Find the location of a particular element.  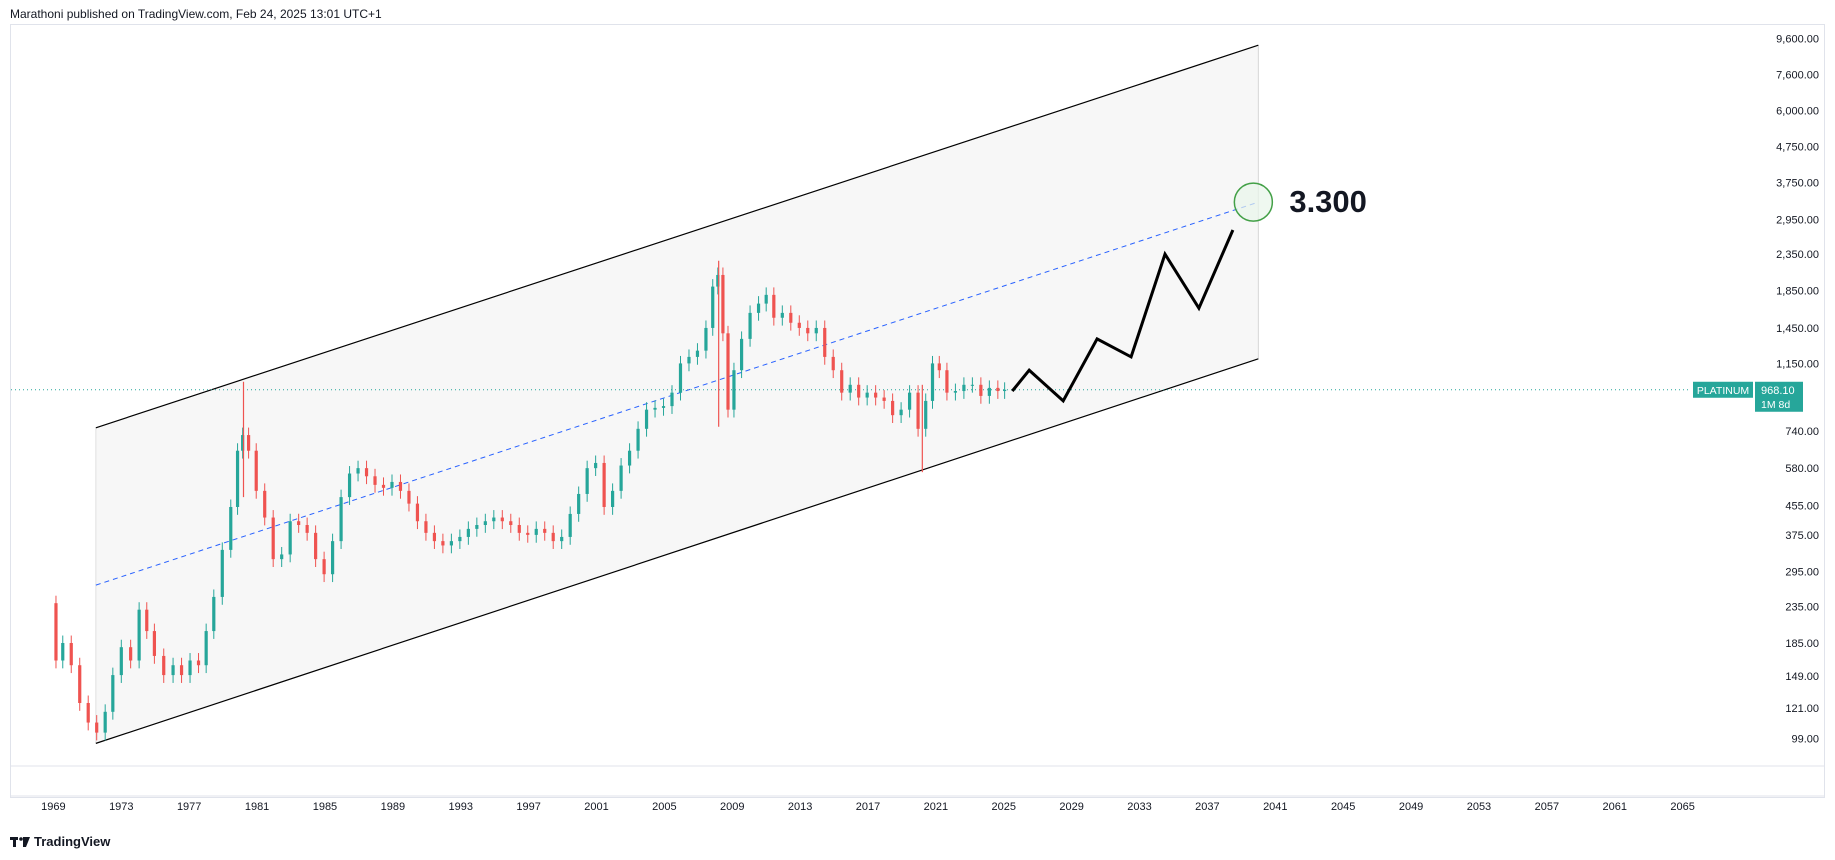

y-tick-label: 121.00 is located at coordinates (1802, 709).